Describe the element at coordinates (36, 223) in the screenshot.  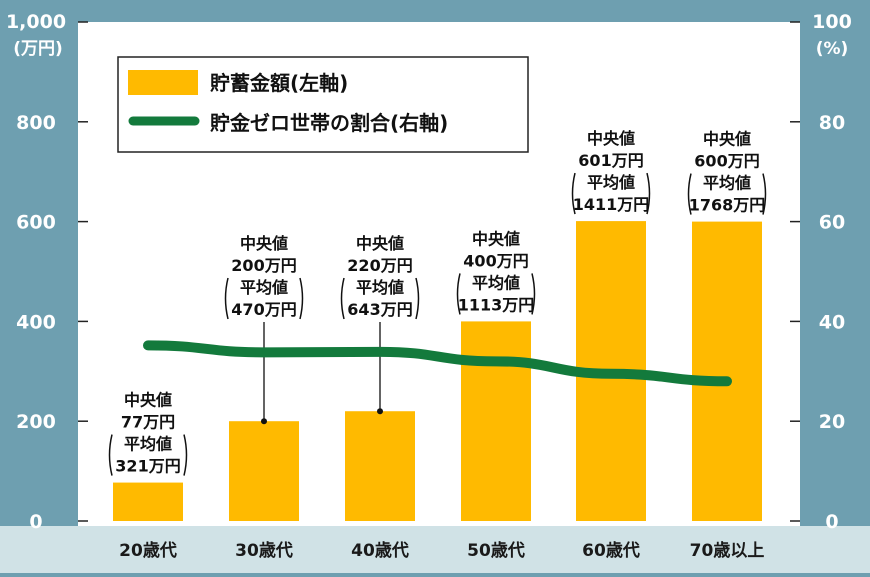
I see `left-tick-label: 600` at that location.